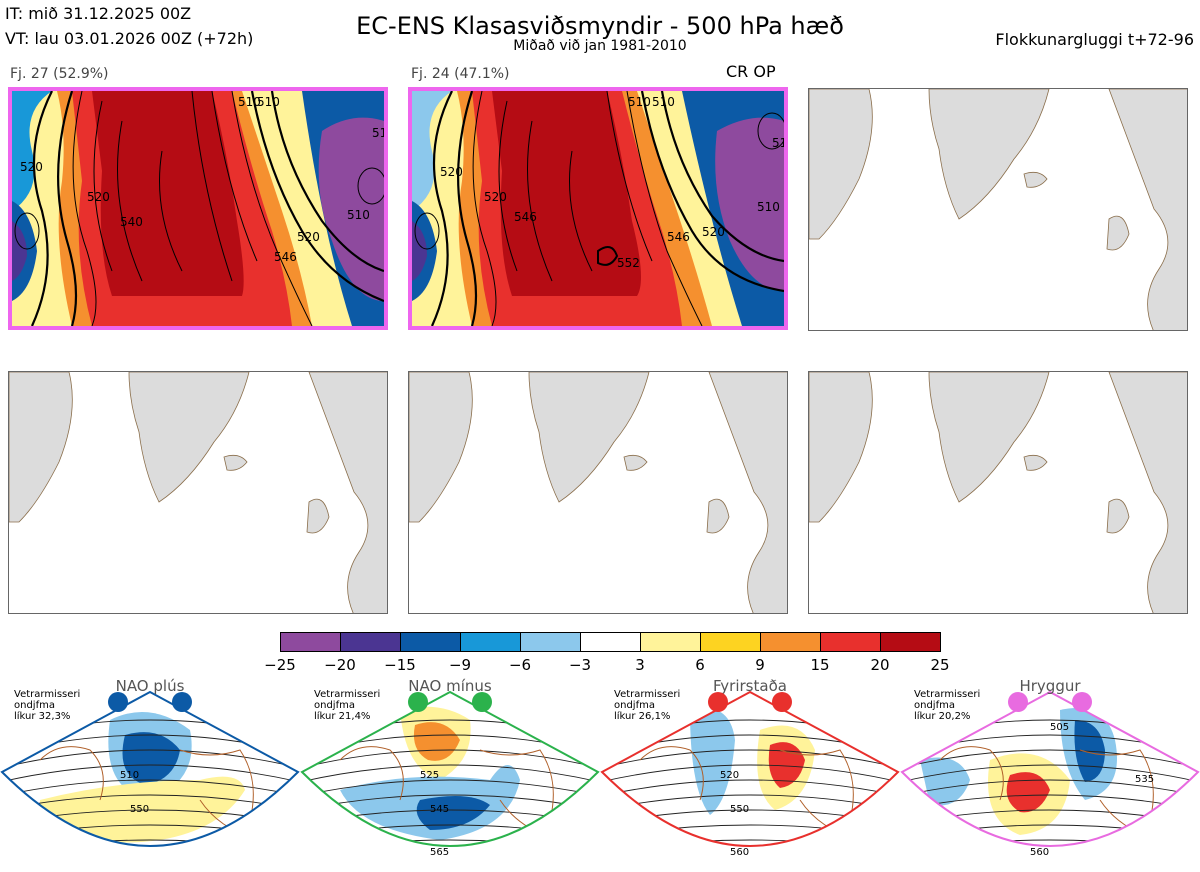  I want to click on colorbar-tick-label: −15, so click(400, 665).